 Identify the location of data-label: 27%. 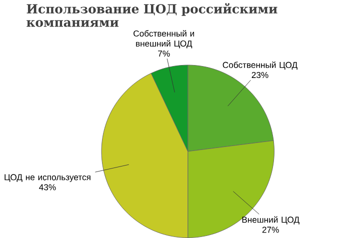
(270, 229).